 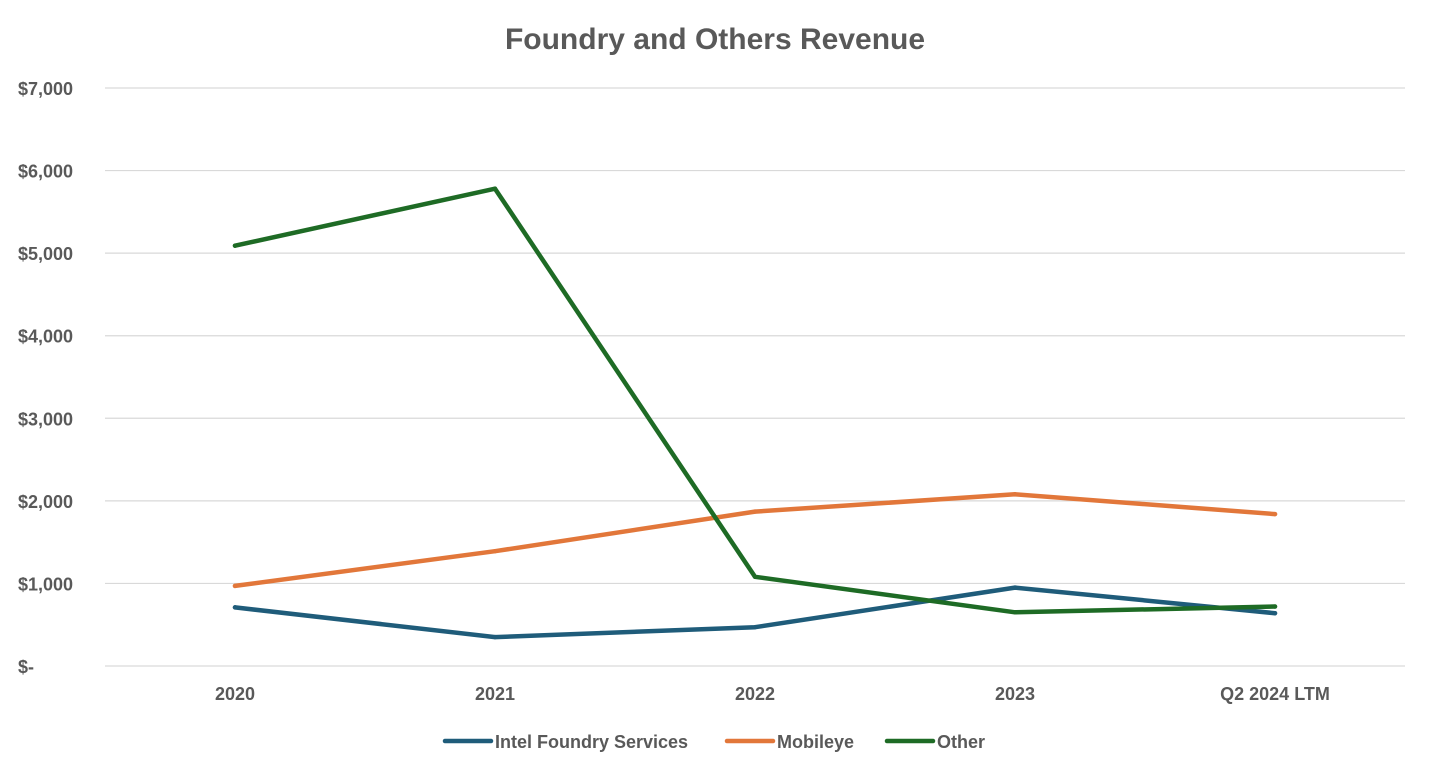 What do you see at coordinates (591, 742) in the screenshot?
I see `legend-label-intel-foundry-services: Intel Foundry Services` at bounding box center [591, 742].